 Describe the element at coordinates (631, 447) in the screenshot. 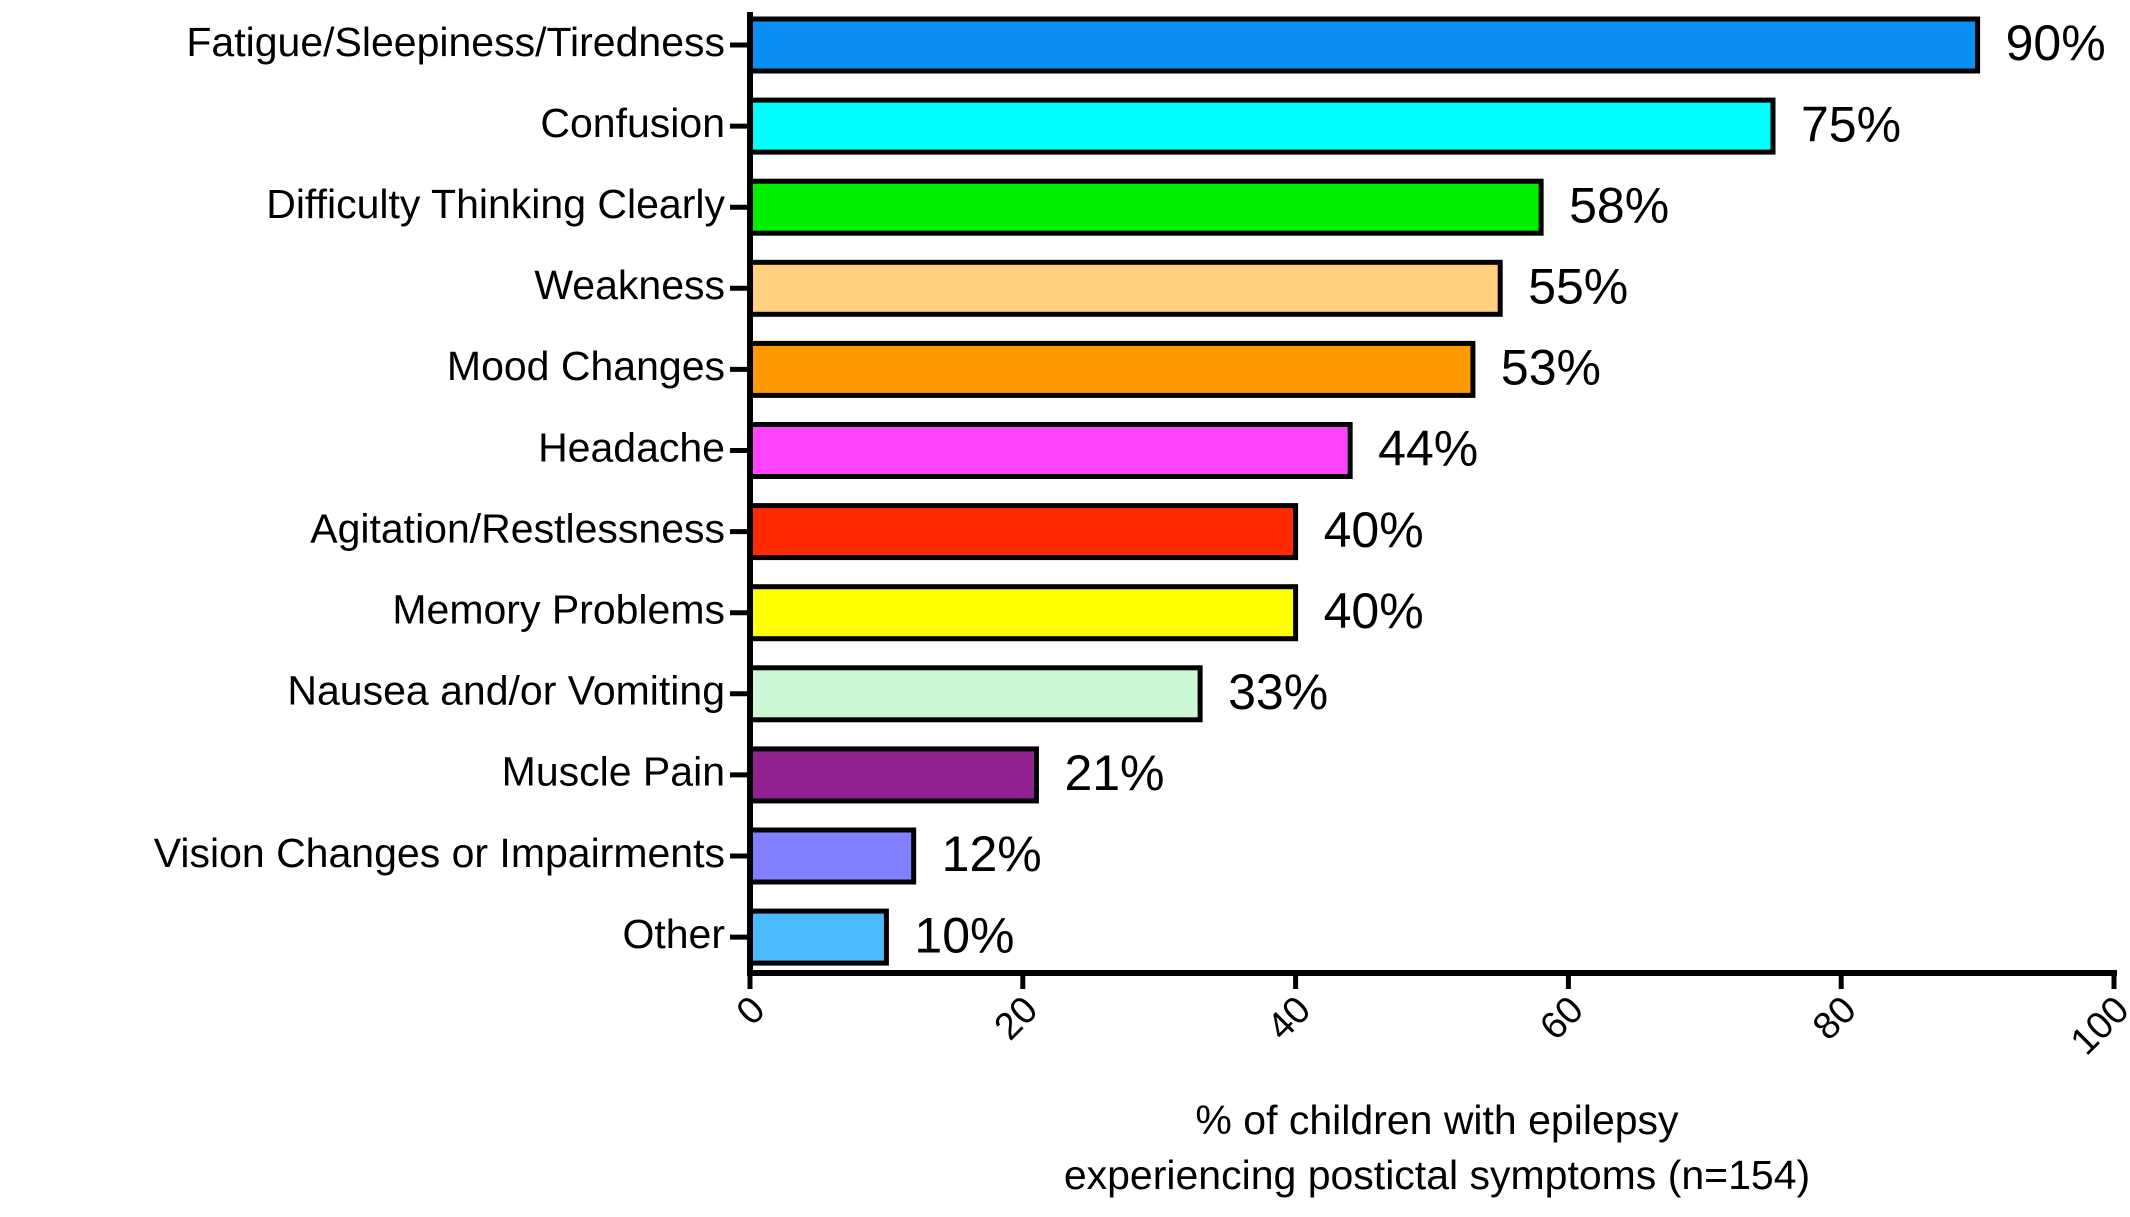

I see `category-label: Headache` at that location.